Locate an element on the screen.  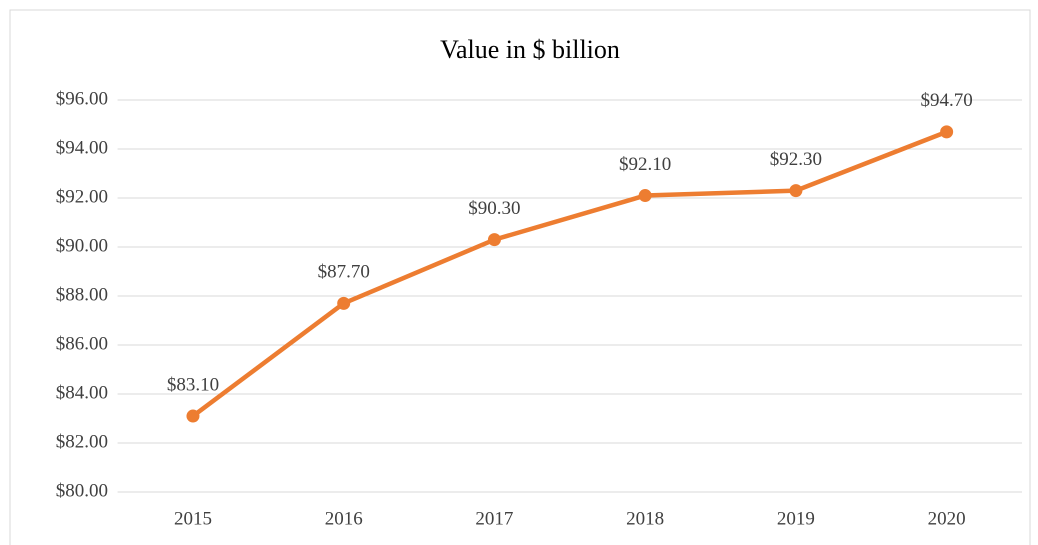
y-tick-label: $82.00 is located at coordinates (82, 441).